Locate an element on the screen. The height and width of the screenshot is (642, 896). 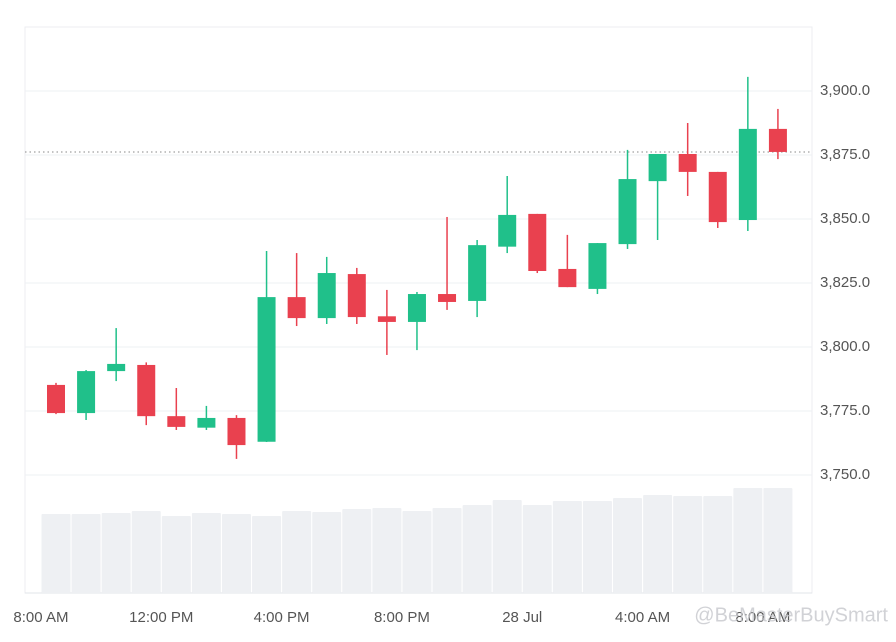
y-tick-label: 3,900.0 is located at coordinates (845, 90).